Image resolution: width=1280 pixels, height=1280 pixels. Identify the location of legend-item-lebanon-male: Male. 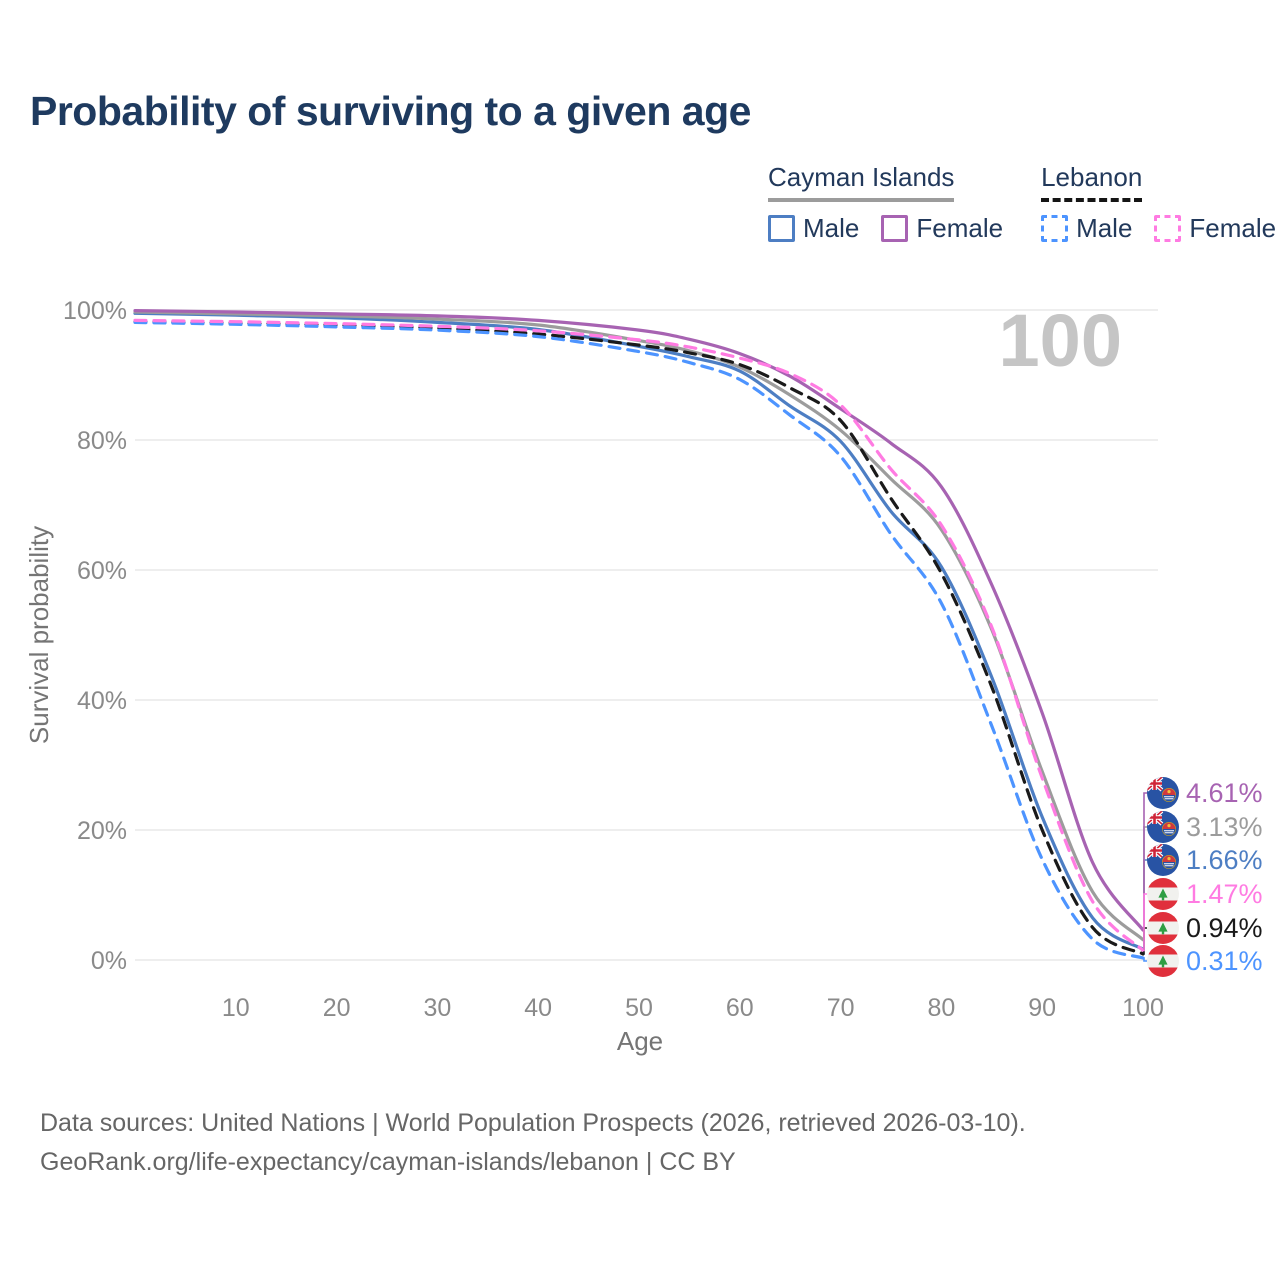
(1086, 228).